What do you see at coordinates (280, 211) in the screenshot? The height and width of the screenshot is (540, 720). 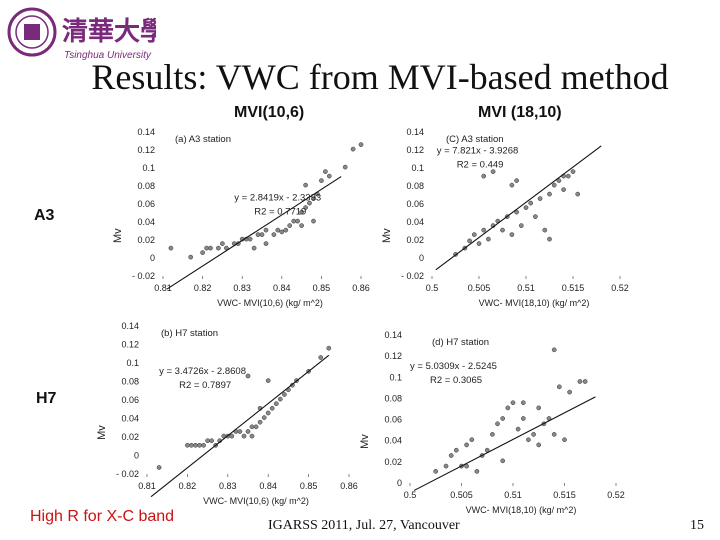 I see `r-squared: R2 = 0.7719` at bounding box center [280, 211].